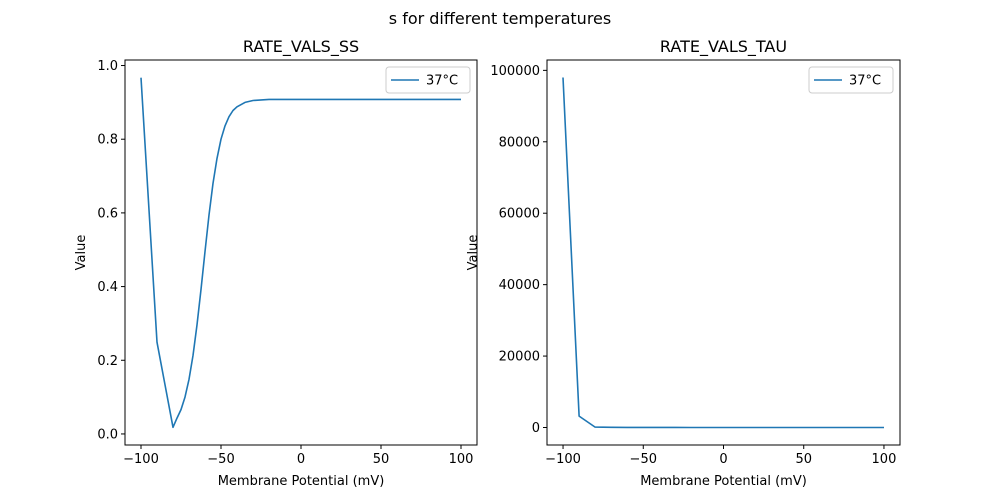 Image resolution: width=1000 pixels, height=500 pixels. What do you see at coordinates (536, 428) in the screenshot?
I see `y-tick-label: 0` at bounding box center [536, 428].